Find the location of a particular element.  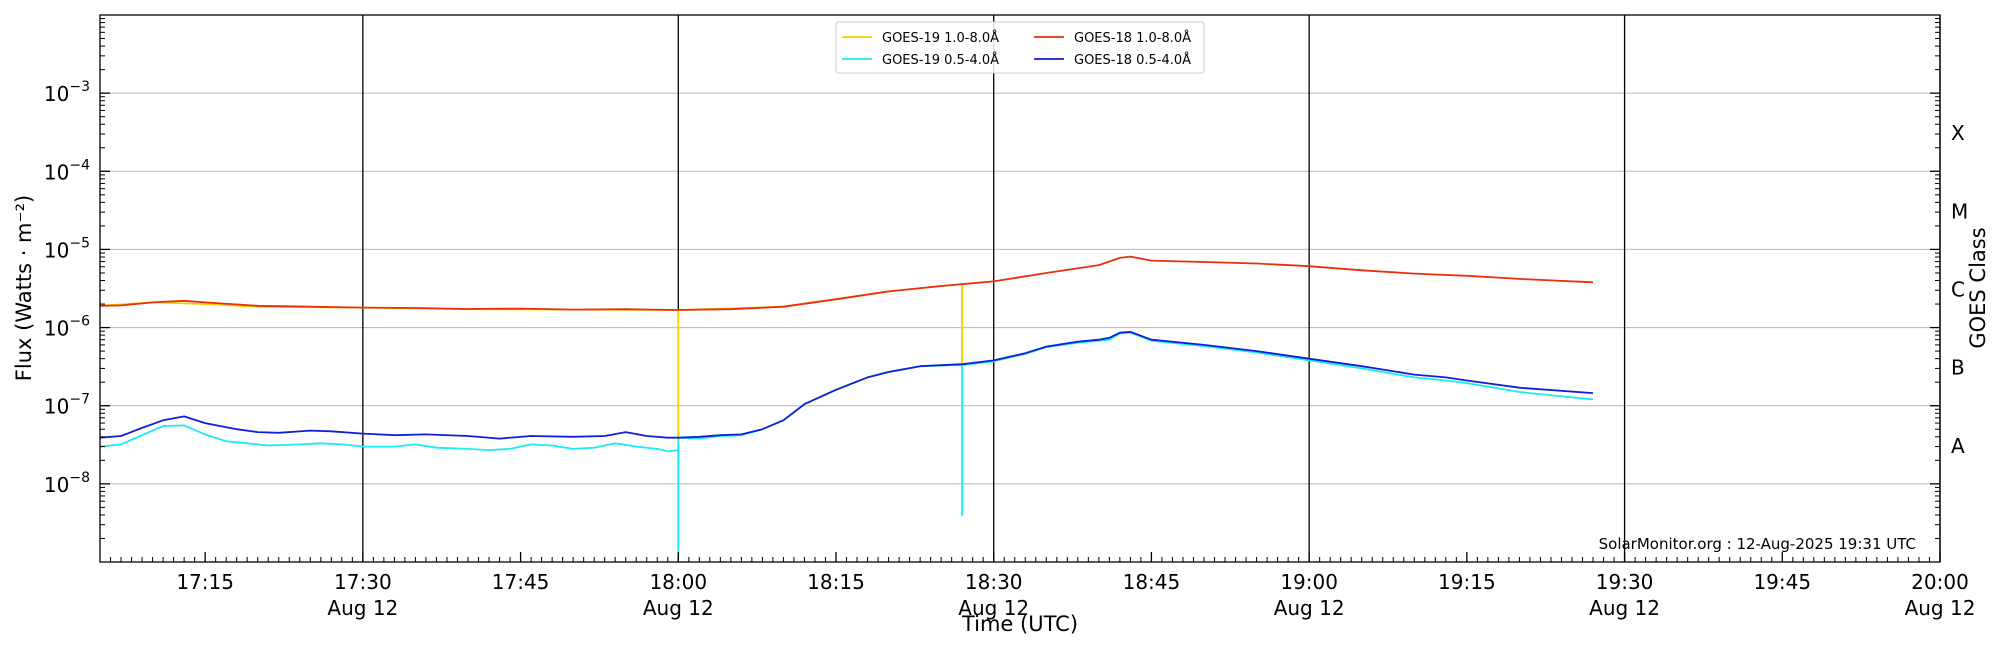

x-tick-time: 19:30 is located at coordinates (1625, 582).